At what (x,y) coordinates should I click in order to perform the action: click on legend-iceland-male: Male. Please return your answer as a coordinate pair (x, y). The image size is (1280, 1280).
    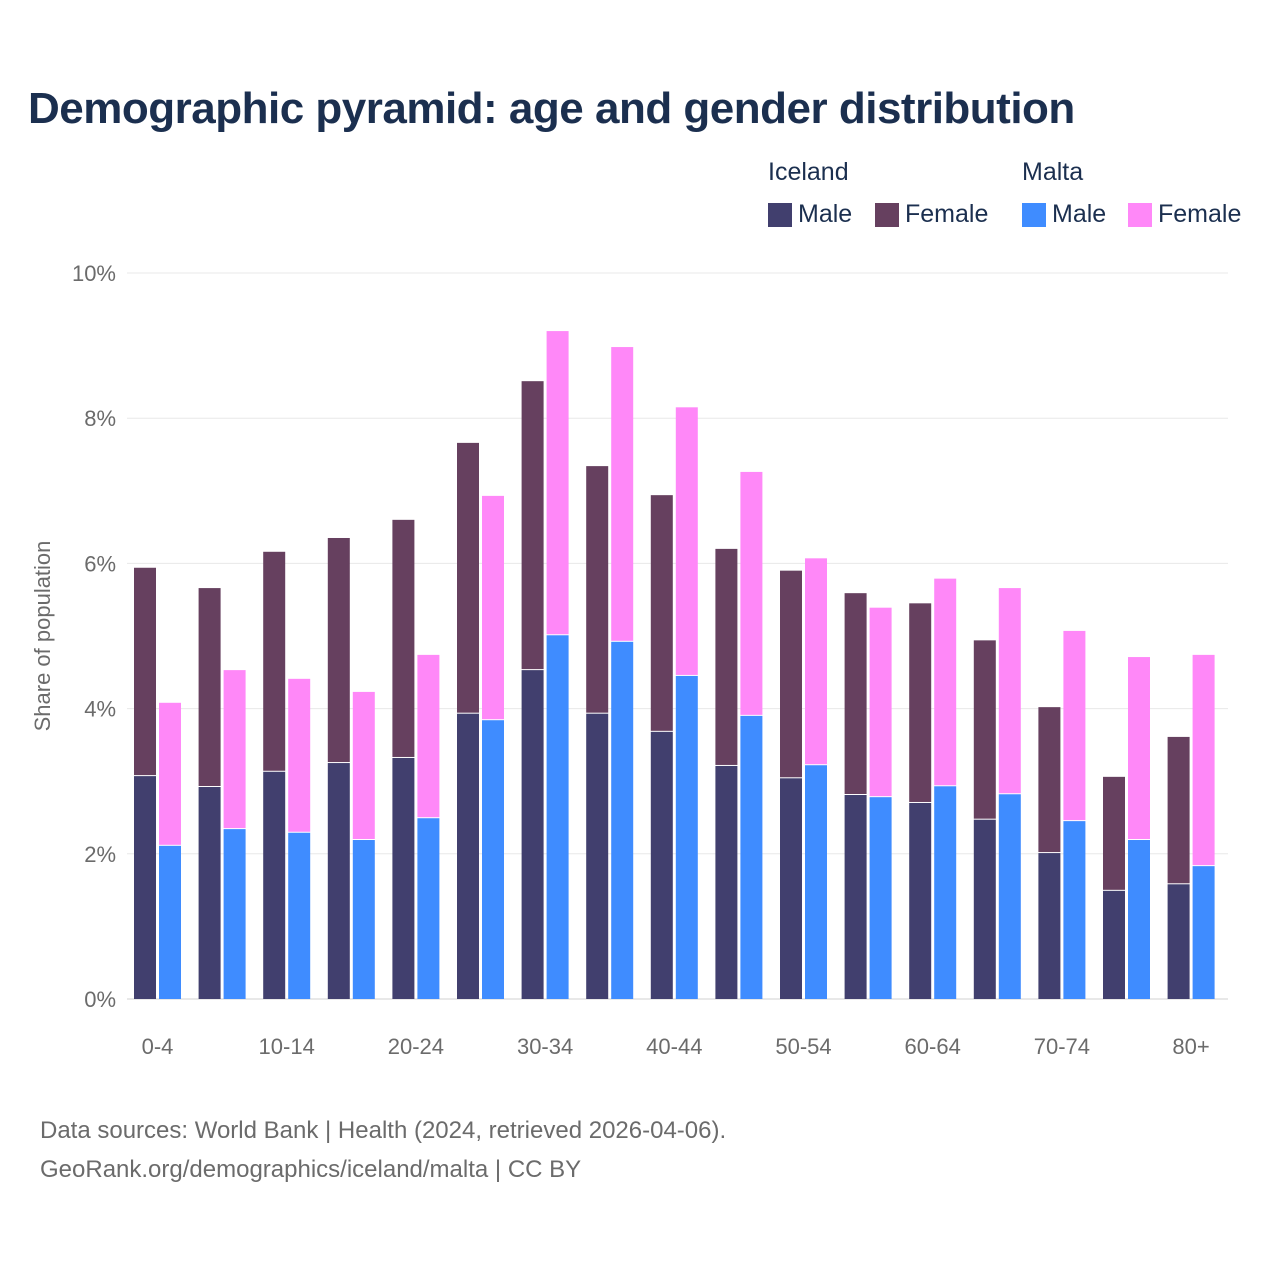
    Looking at the image, I should click on (810, 214).